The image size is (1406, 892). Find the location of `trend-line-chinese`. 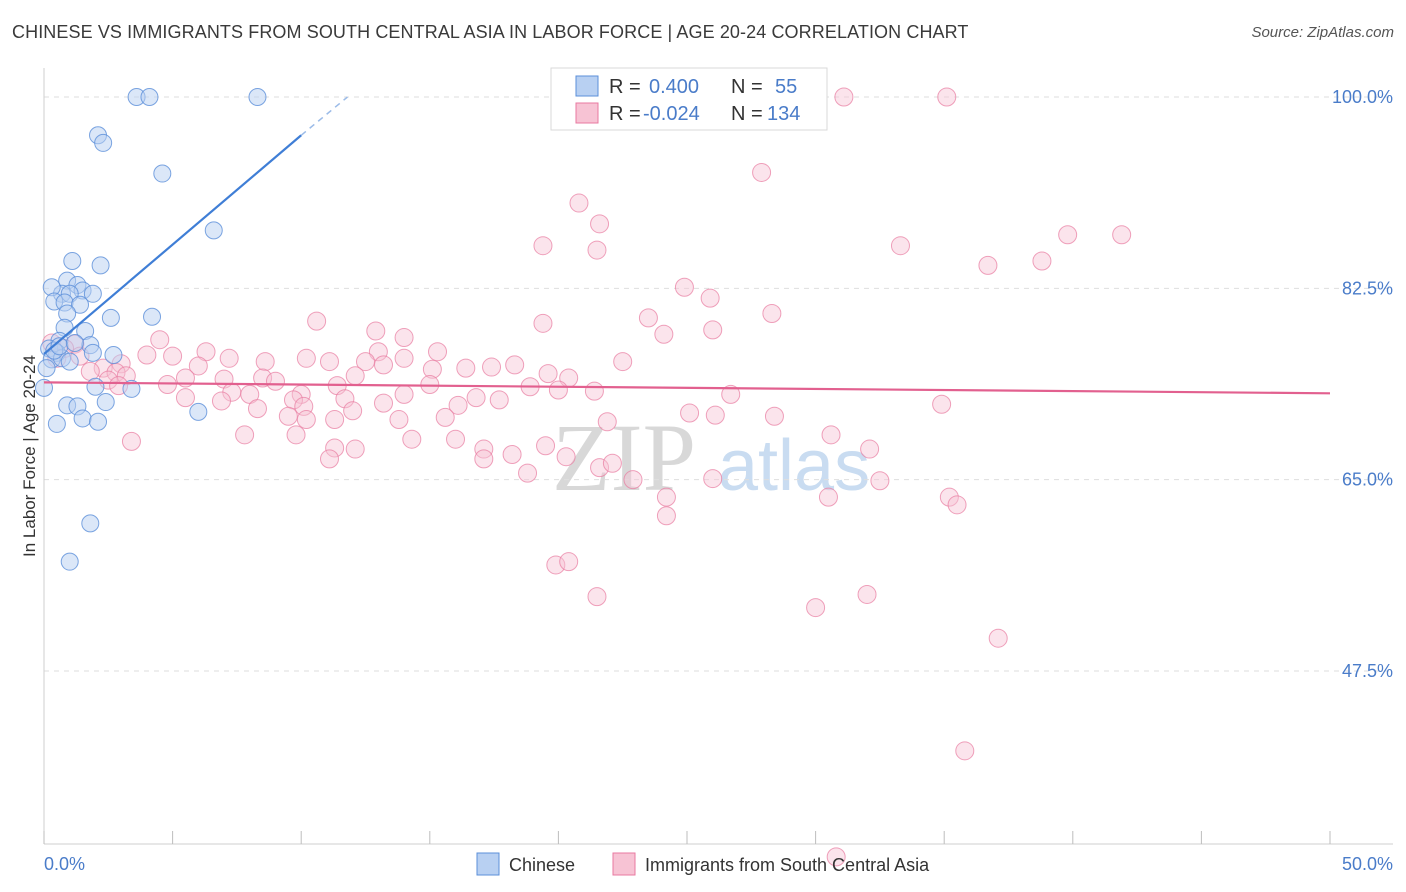

trend-line-chinese is located at coordinates (172, 244).